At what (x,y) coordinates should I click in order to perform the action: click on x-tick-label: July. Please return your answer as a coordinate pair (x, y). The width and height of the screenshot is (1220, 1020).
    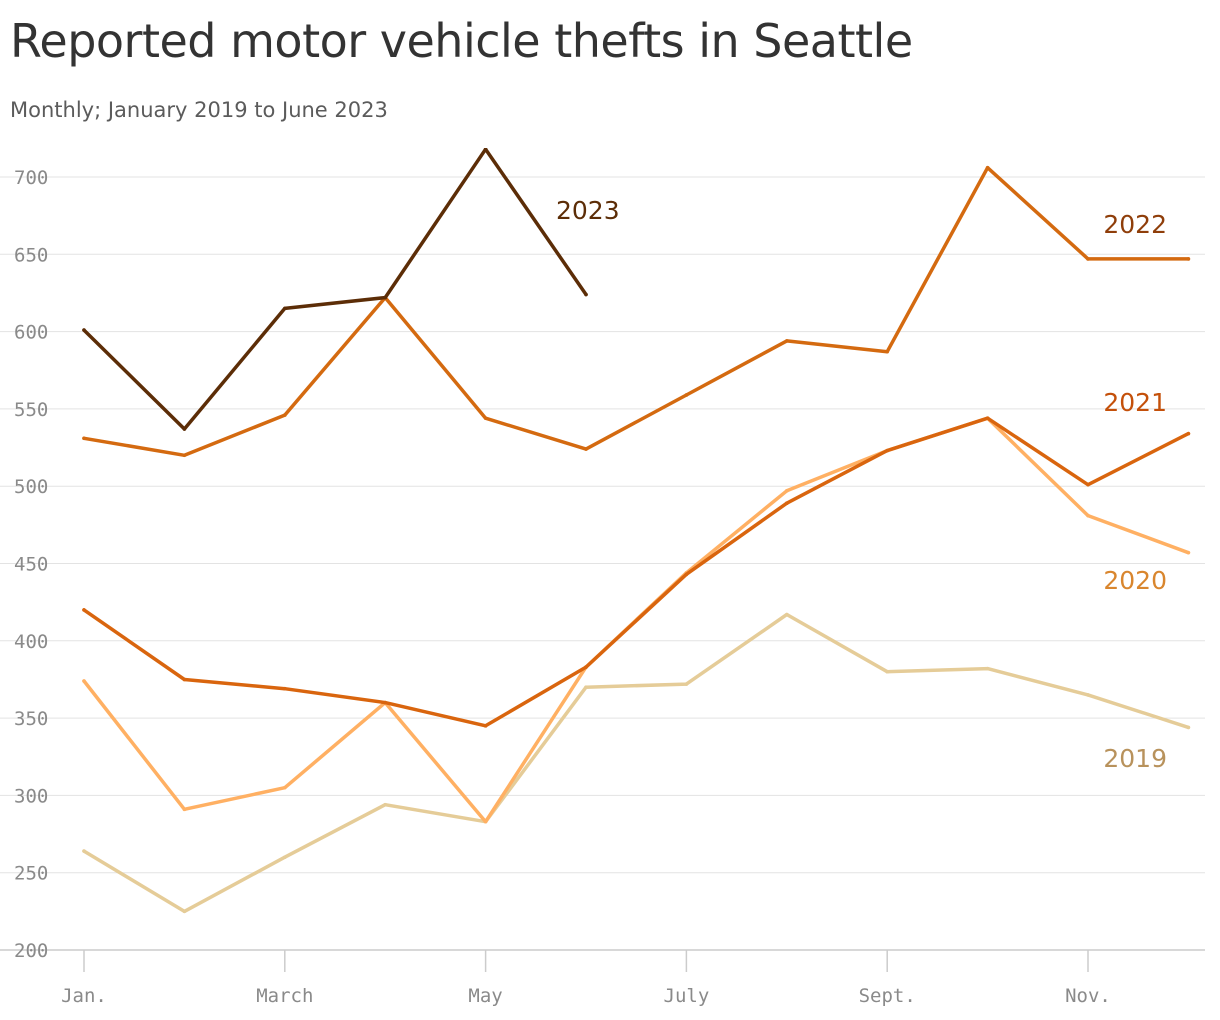
    Looking at the image, I should click on (687, 996).